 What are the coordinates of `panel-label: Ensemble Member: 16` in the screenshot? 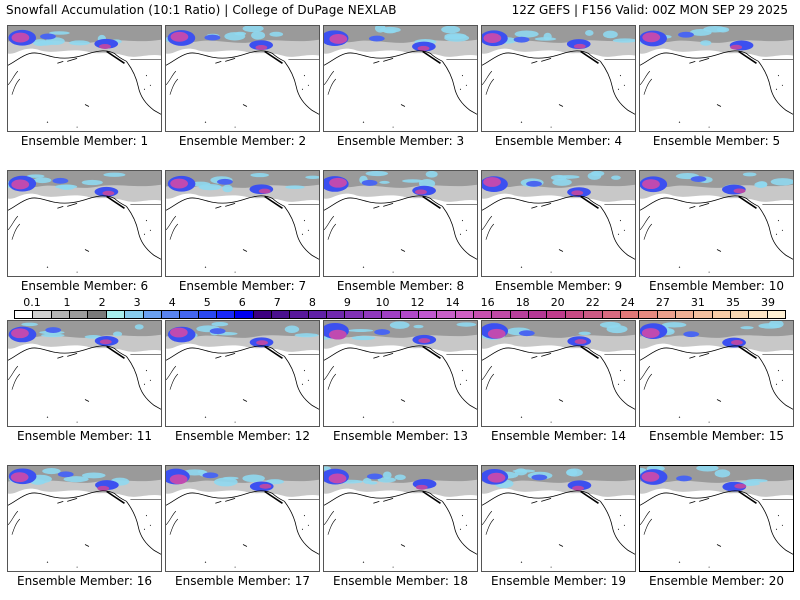 It's located at (84, 581).